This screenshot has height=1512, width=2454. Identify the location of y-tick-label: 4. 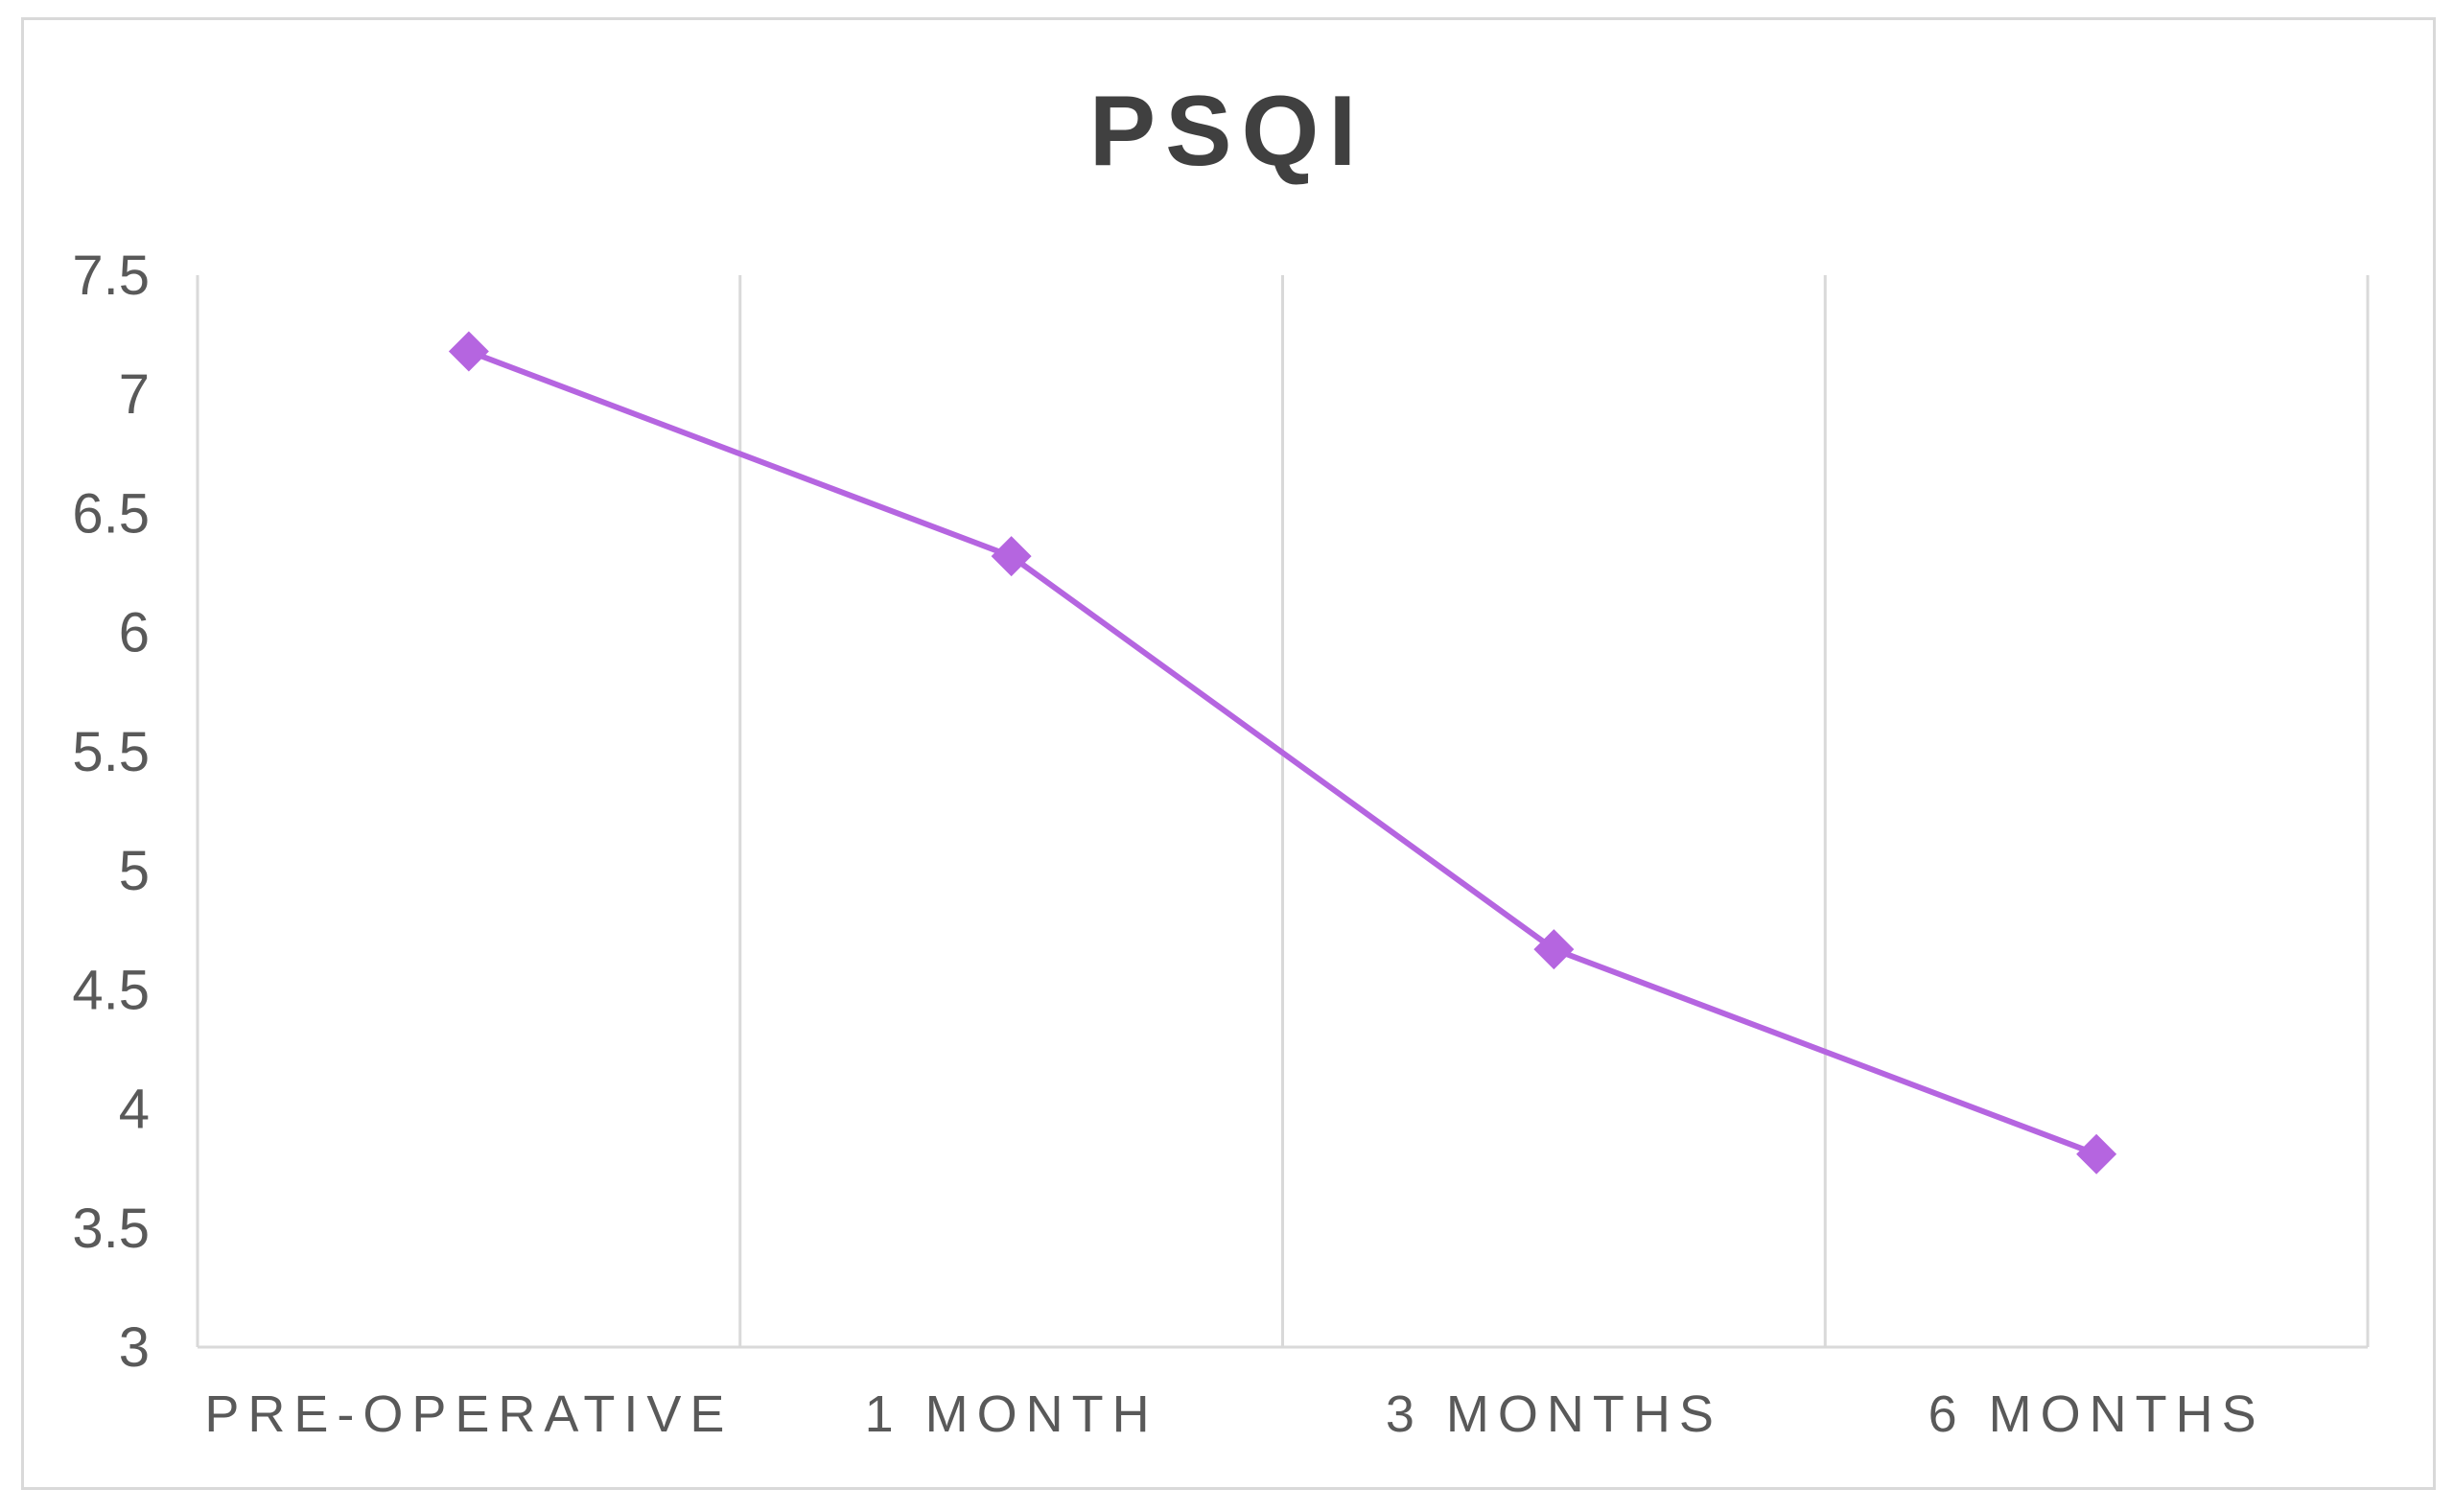
(134, 1110).